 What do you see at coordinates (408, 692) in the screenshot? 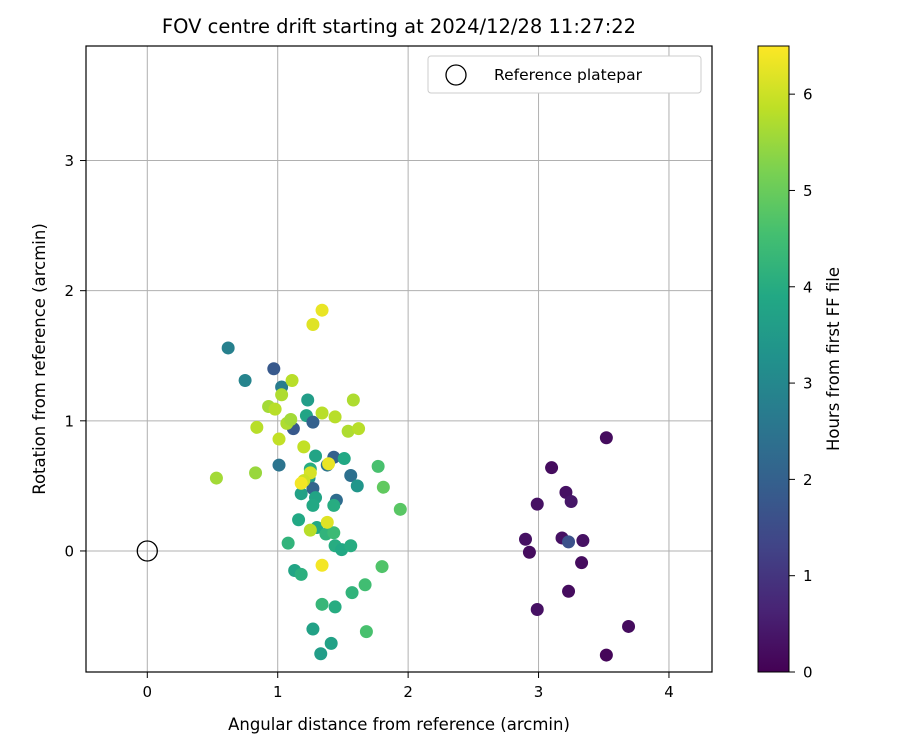
I see `x-tick-label: 2` at bounding box center [408, 692].